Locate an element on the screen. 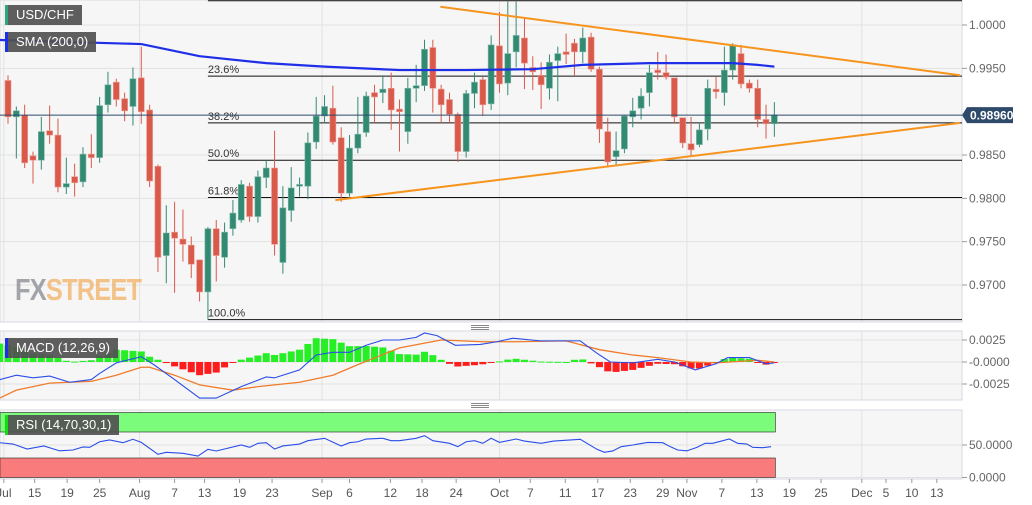  fib-level-label: 61.8% is located at coordinates (223, 191).